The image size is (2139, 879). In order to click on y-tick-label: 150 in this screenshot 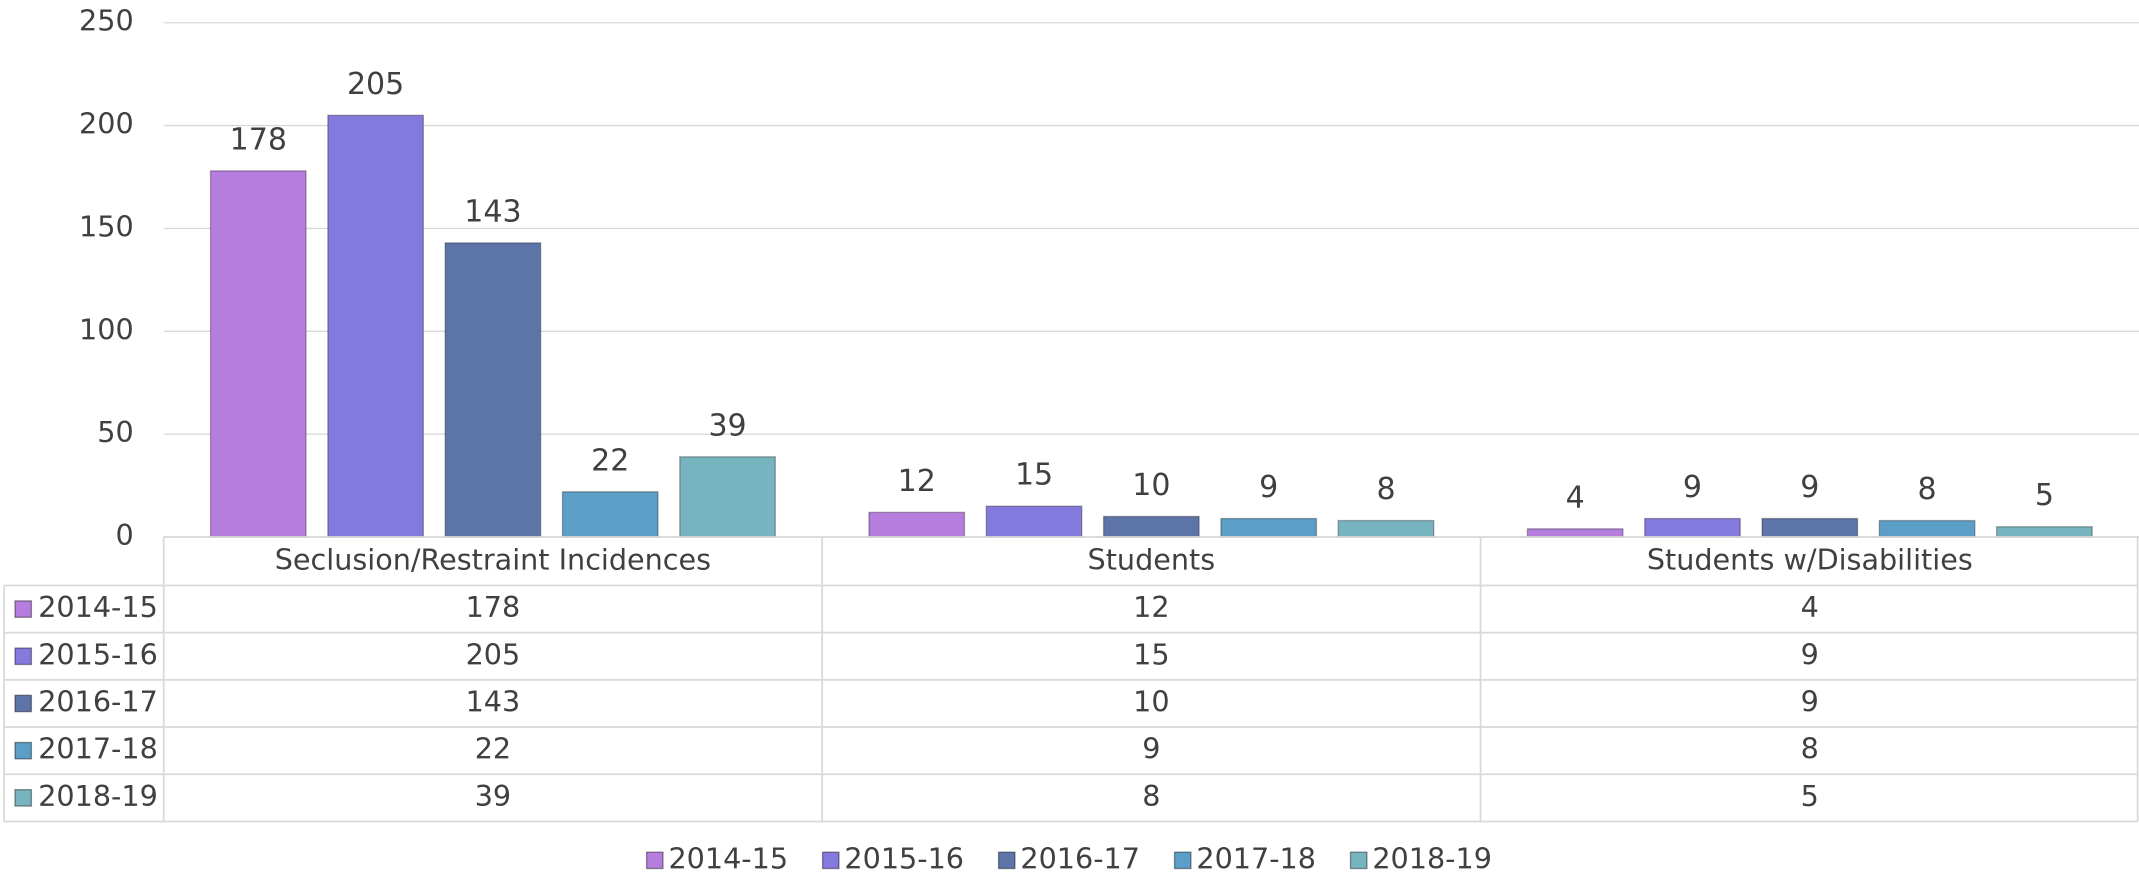, I will do `click(106, 226)`.